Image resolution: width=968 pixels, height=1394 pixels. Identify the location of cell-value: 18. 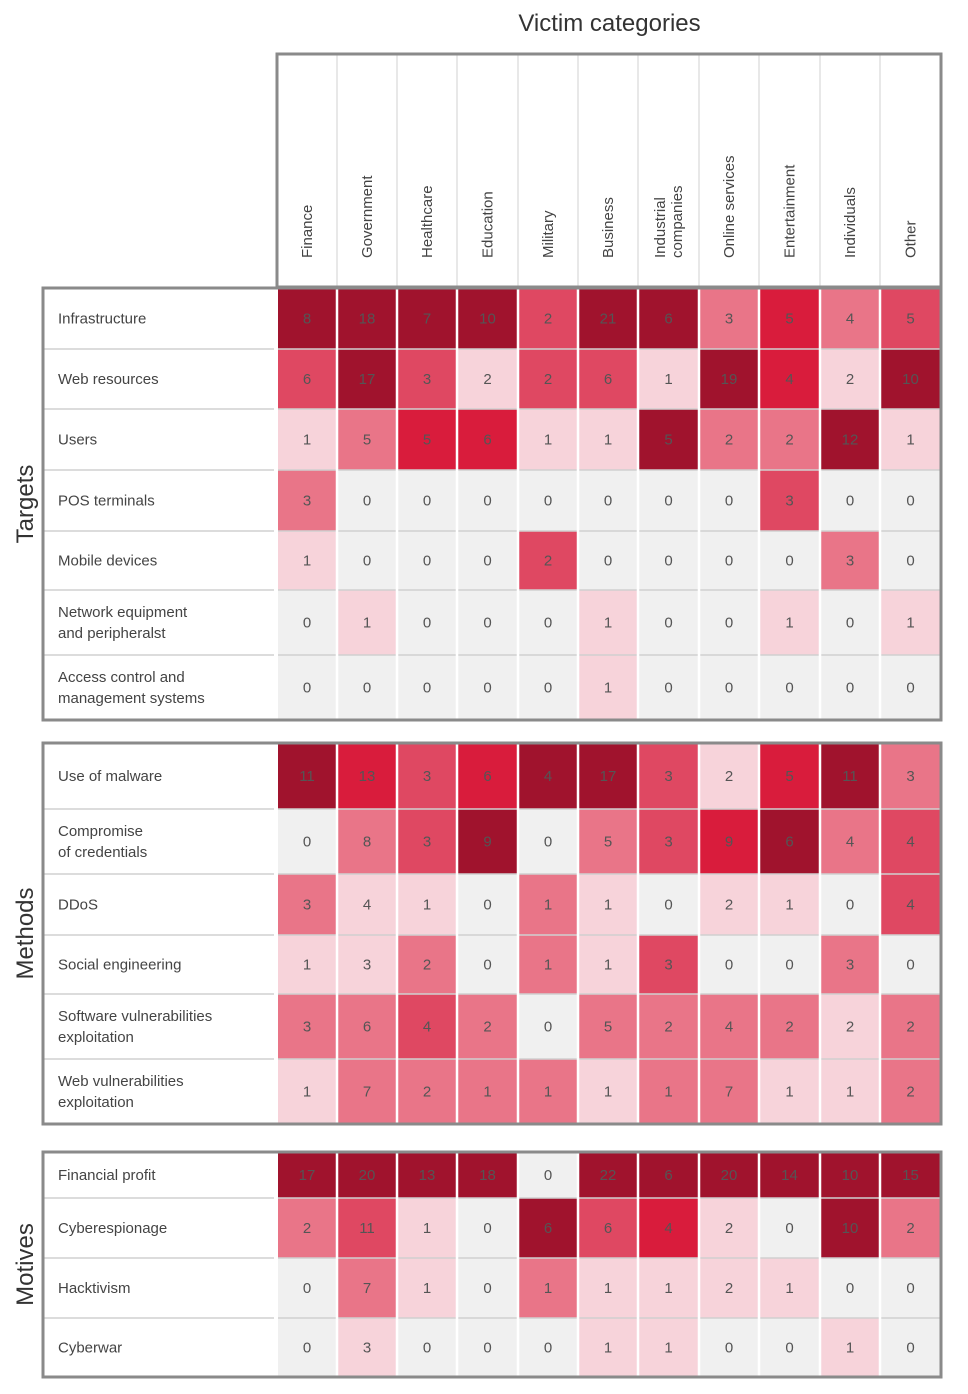
(367, 319).